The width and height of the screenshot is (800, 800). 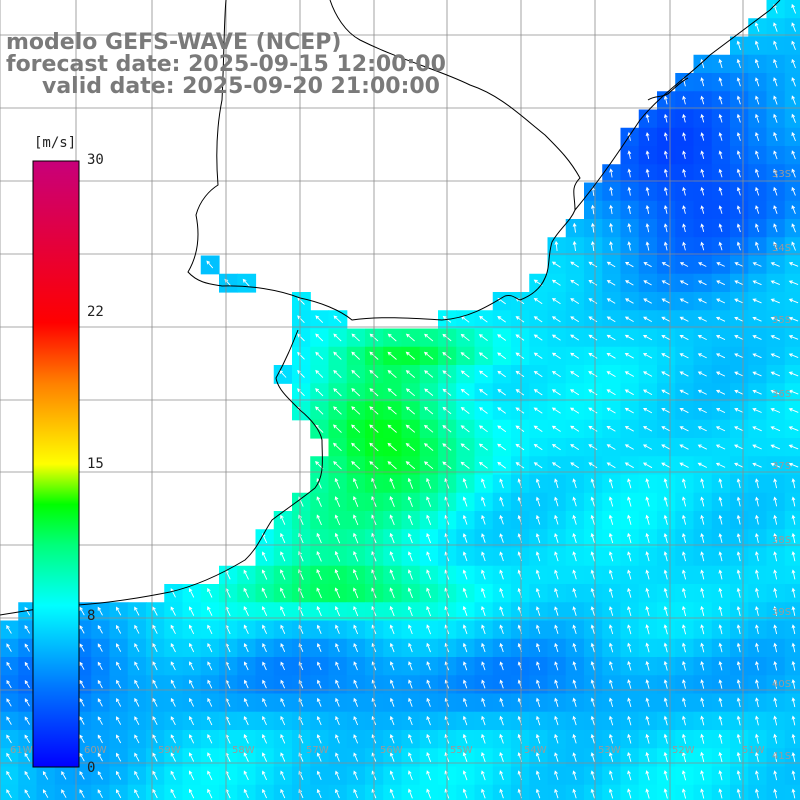 I want to click on lon-label: 53W, so click(x=609, y=750).